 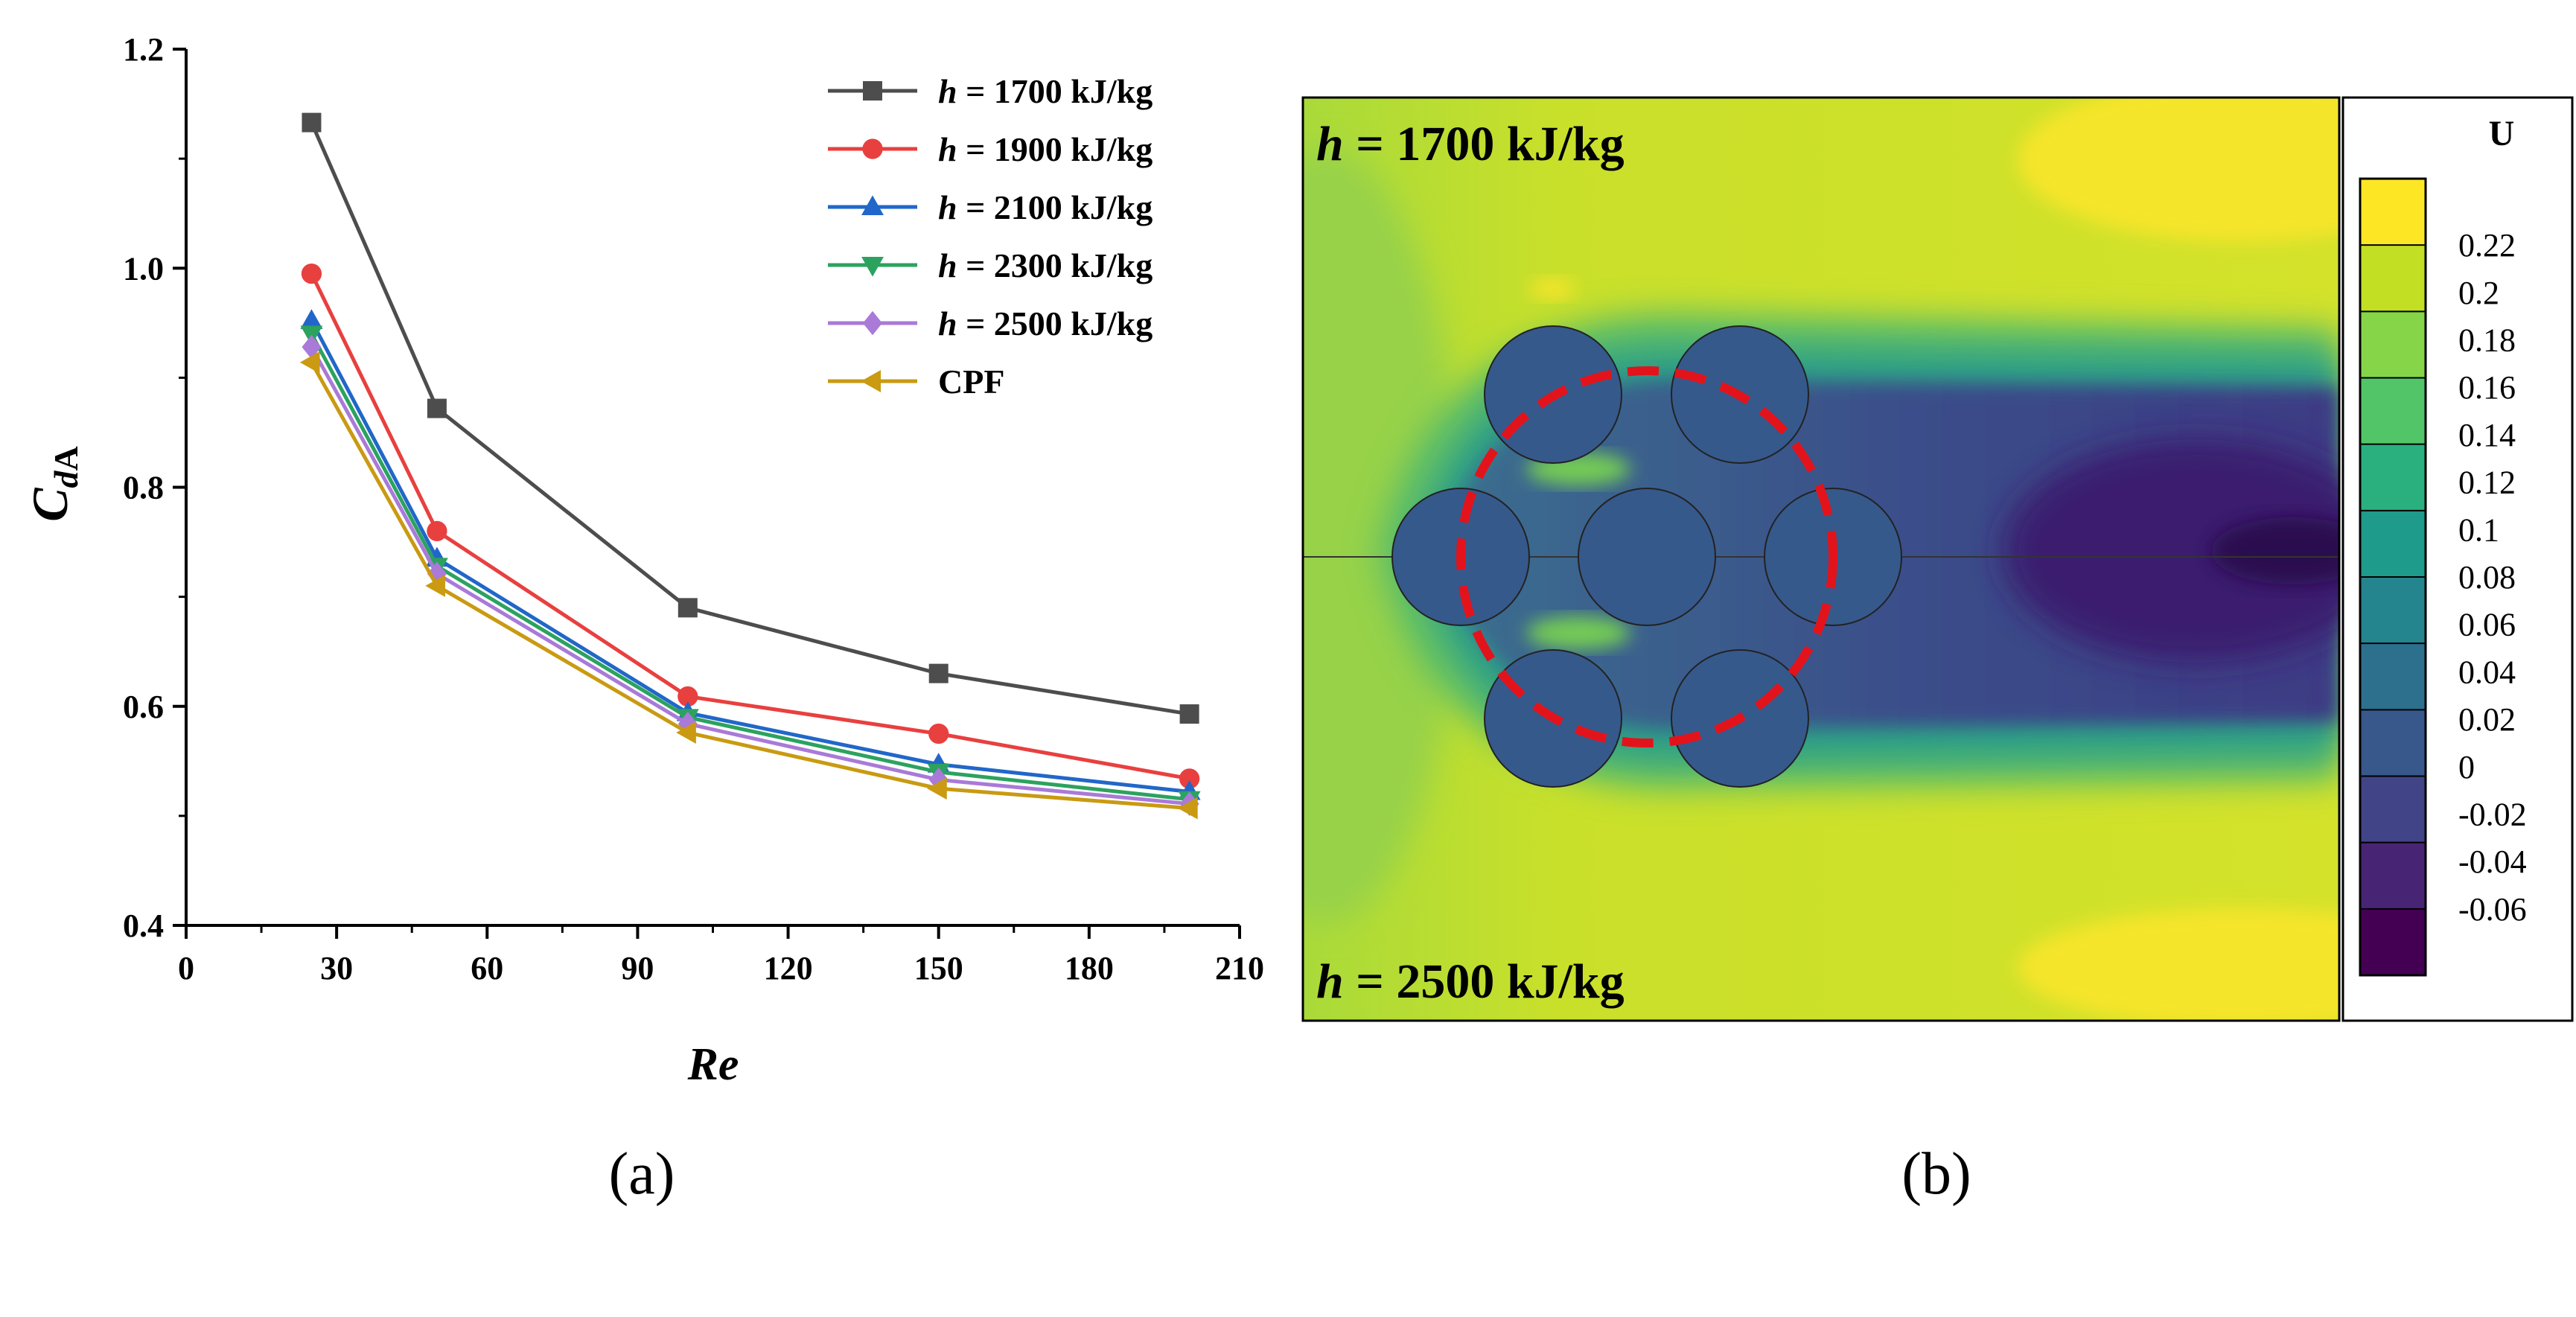 I want to click on colorbar-tick-label: -0.04, so click(x=2492, y=862).